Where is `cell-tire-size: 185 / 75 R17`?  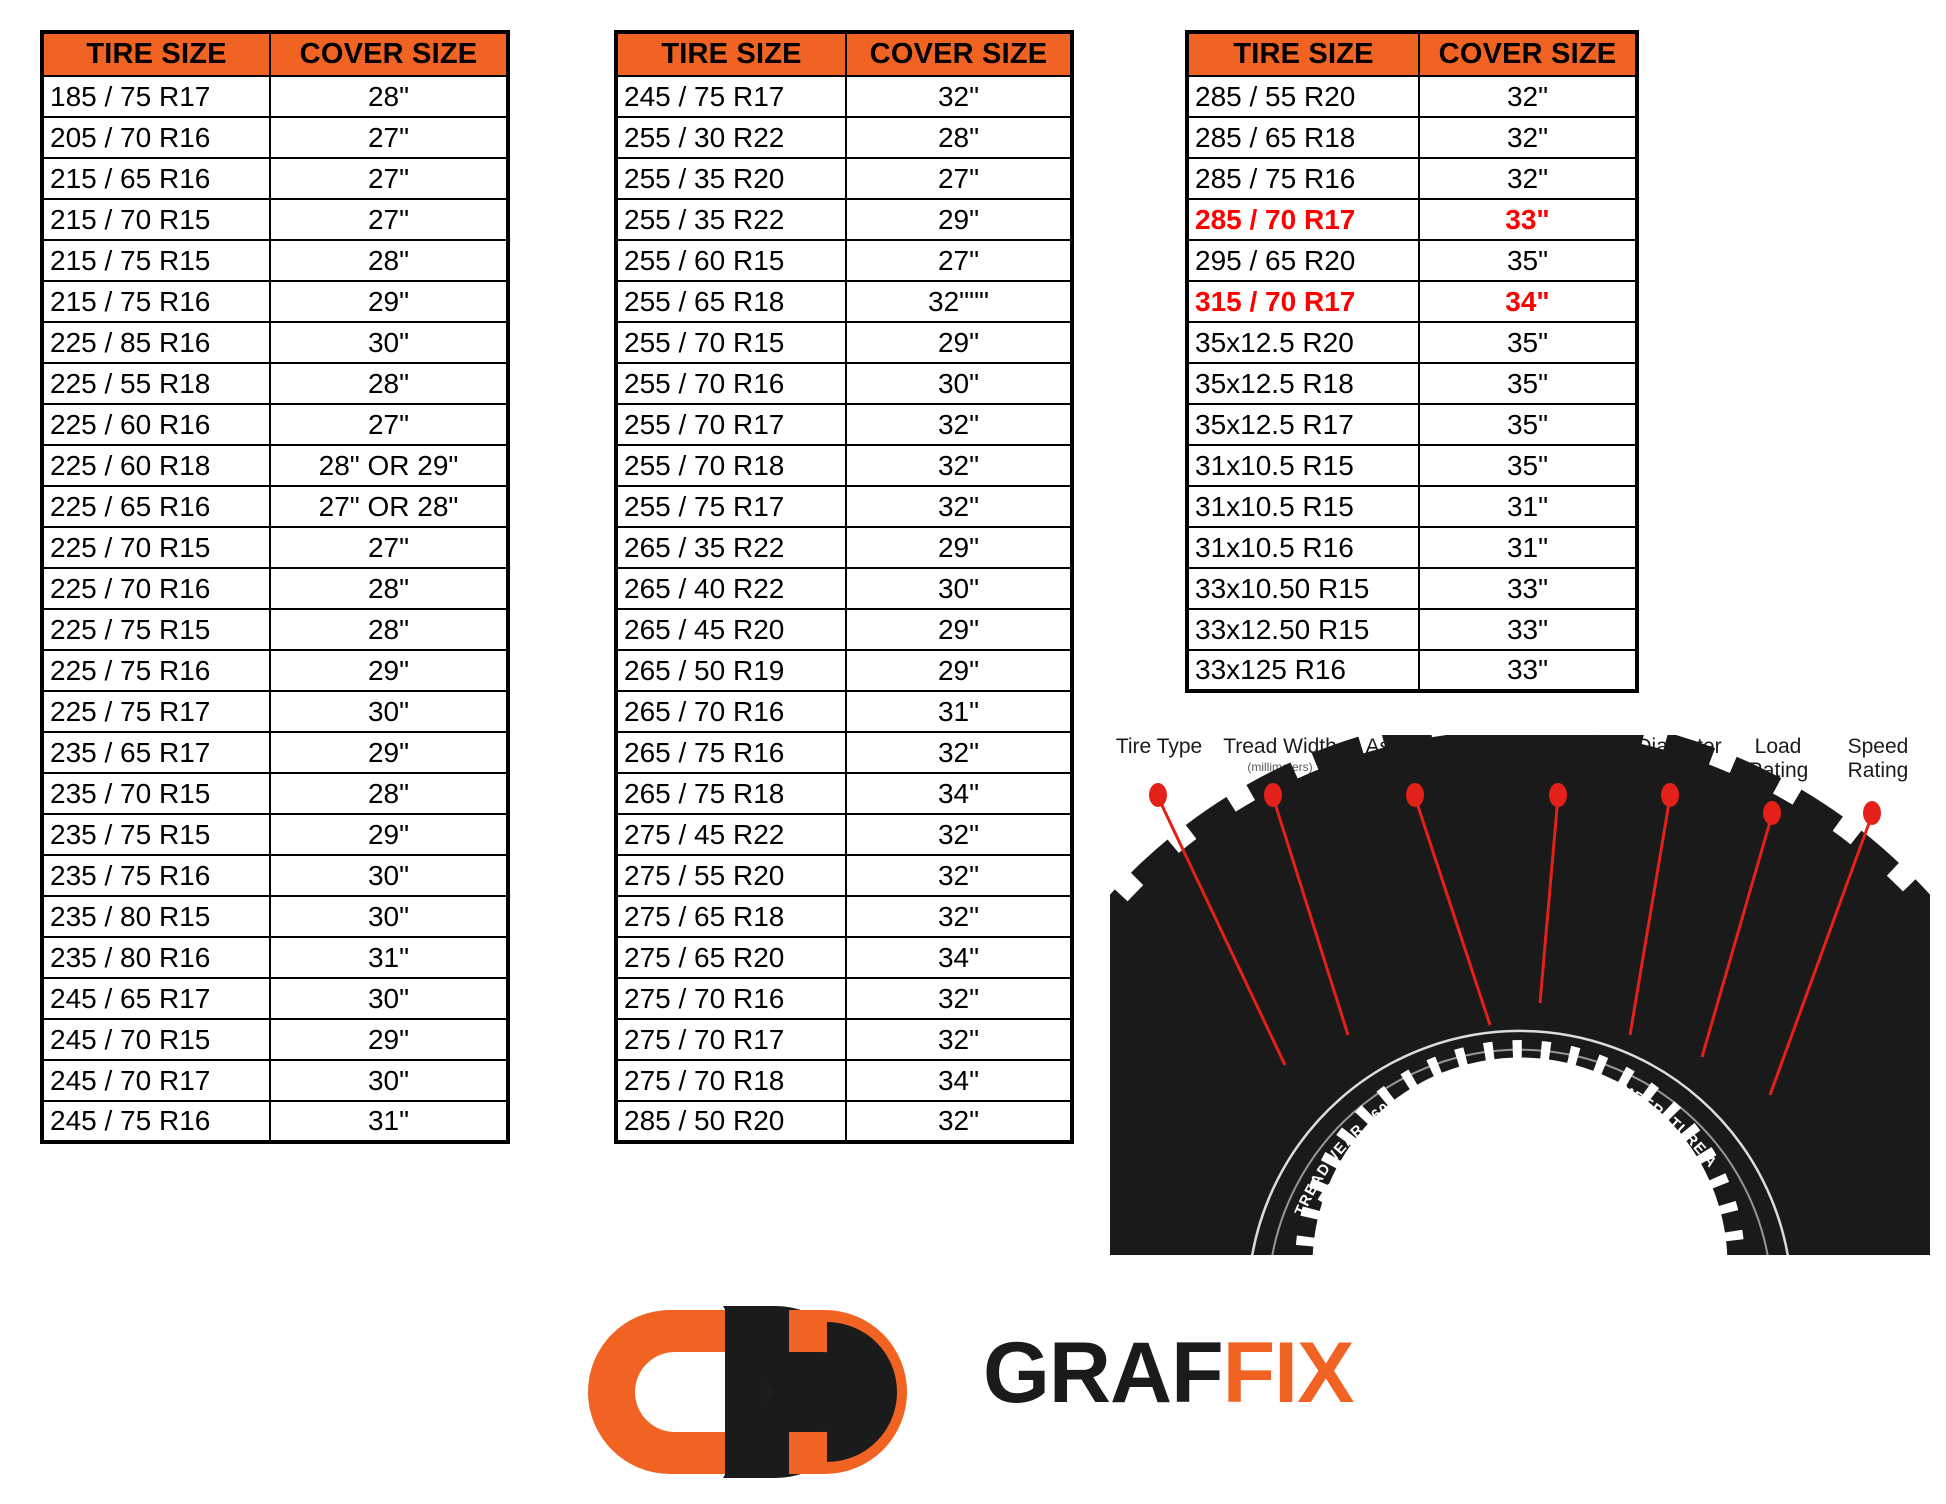
cell-tire-size: 185 / 75 R17 is located at coordinates (156, 96).